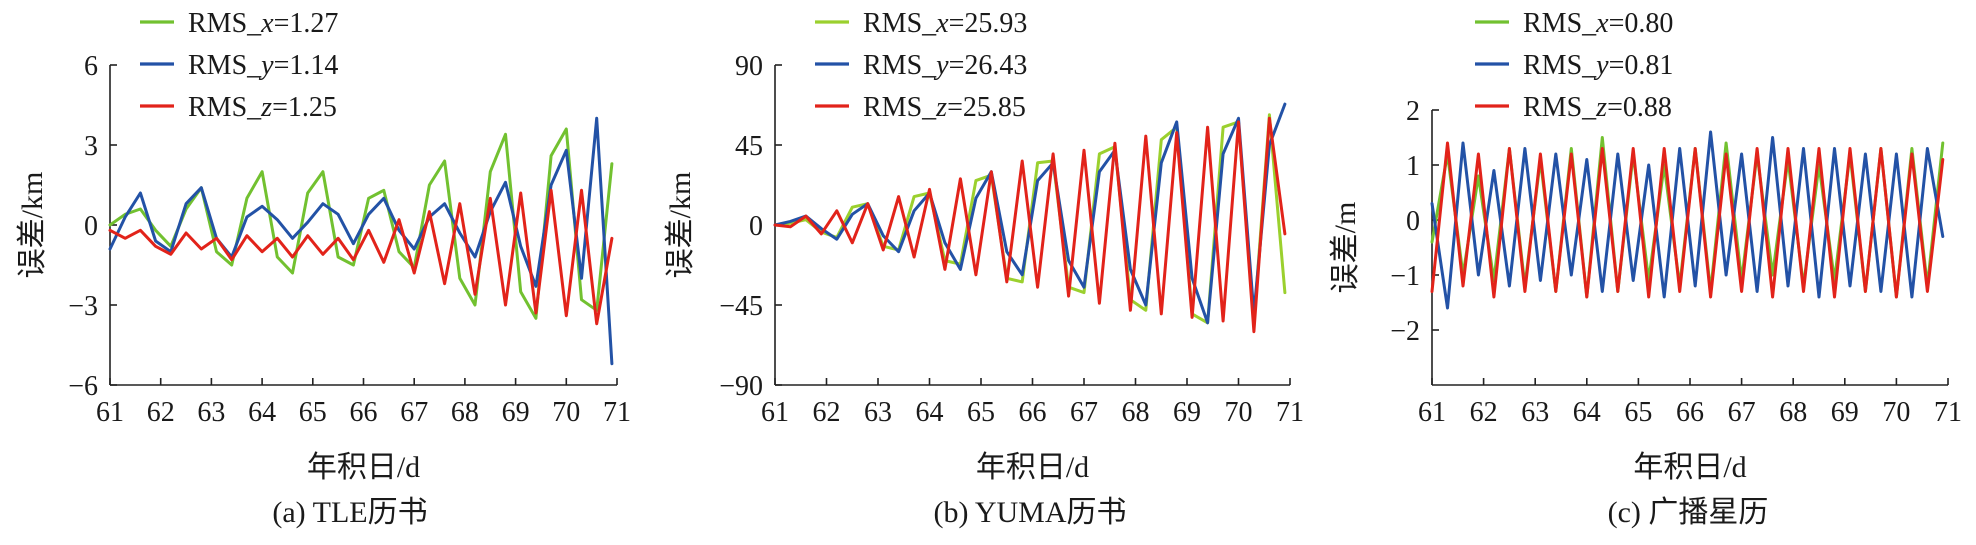 This screenshot has width=1976, height=545. I want to click on y-tick-label: 2, so click(1413, 111).